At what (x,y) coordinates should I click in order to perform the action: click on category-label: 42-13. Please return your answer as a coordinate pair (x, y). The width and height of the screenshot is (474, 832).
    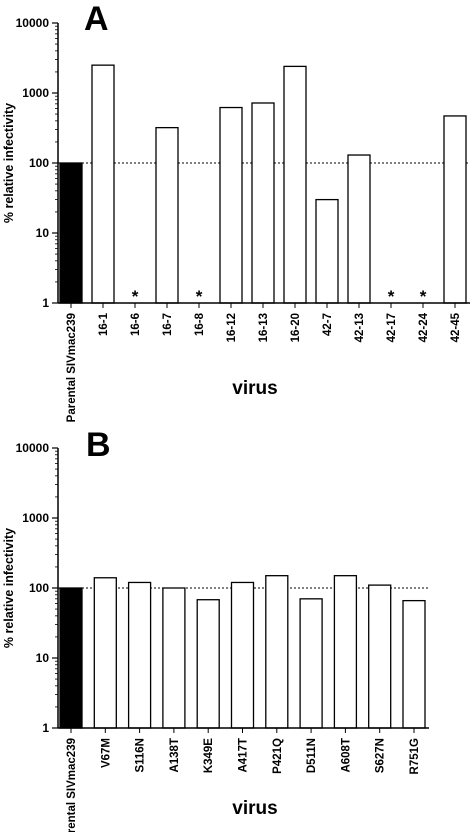
    Looking at the image, I should click on (360, 327).